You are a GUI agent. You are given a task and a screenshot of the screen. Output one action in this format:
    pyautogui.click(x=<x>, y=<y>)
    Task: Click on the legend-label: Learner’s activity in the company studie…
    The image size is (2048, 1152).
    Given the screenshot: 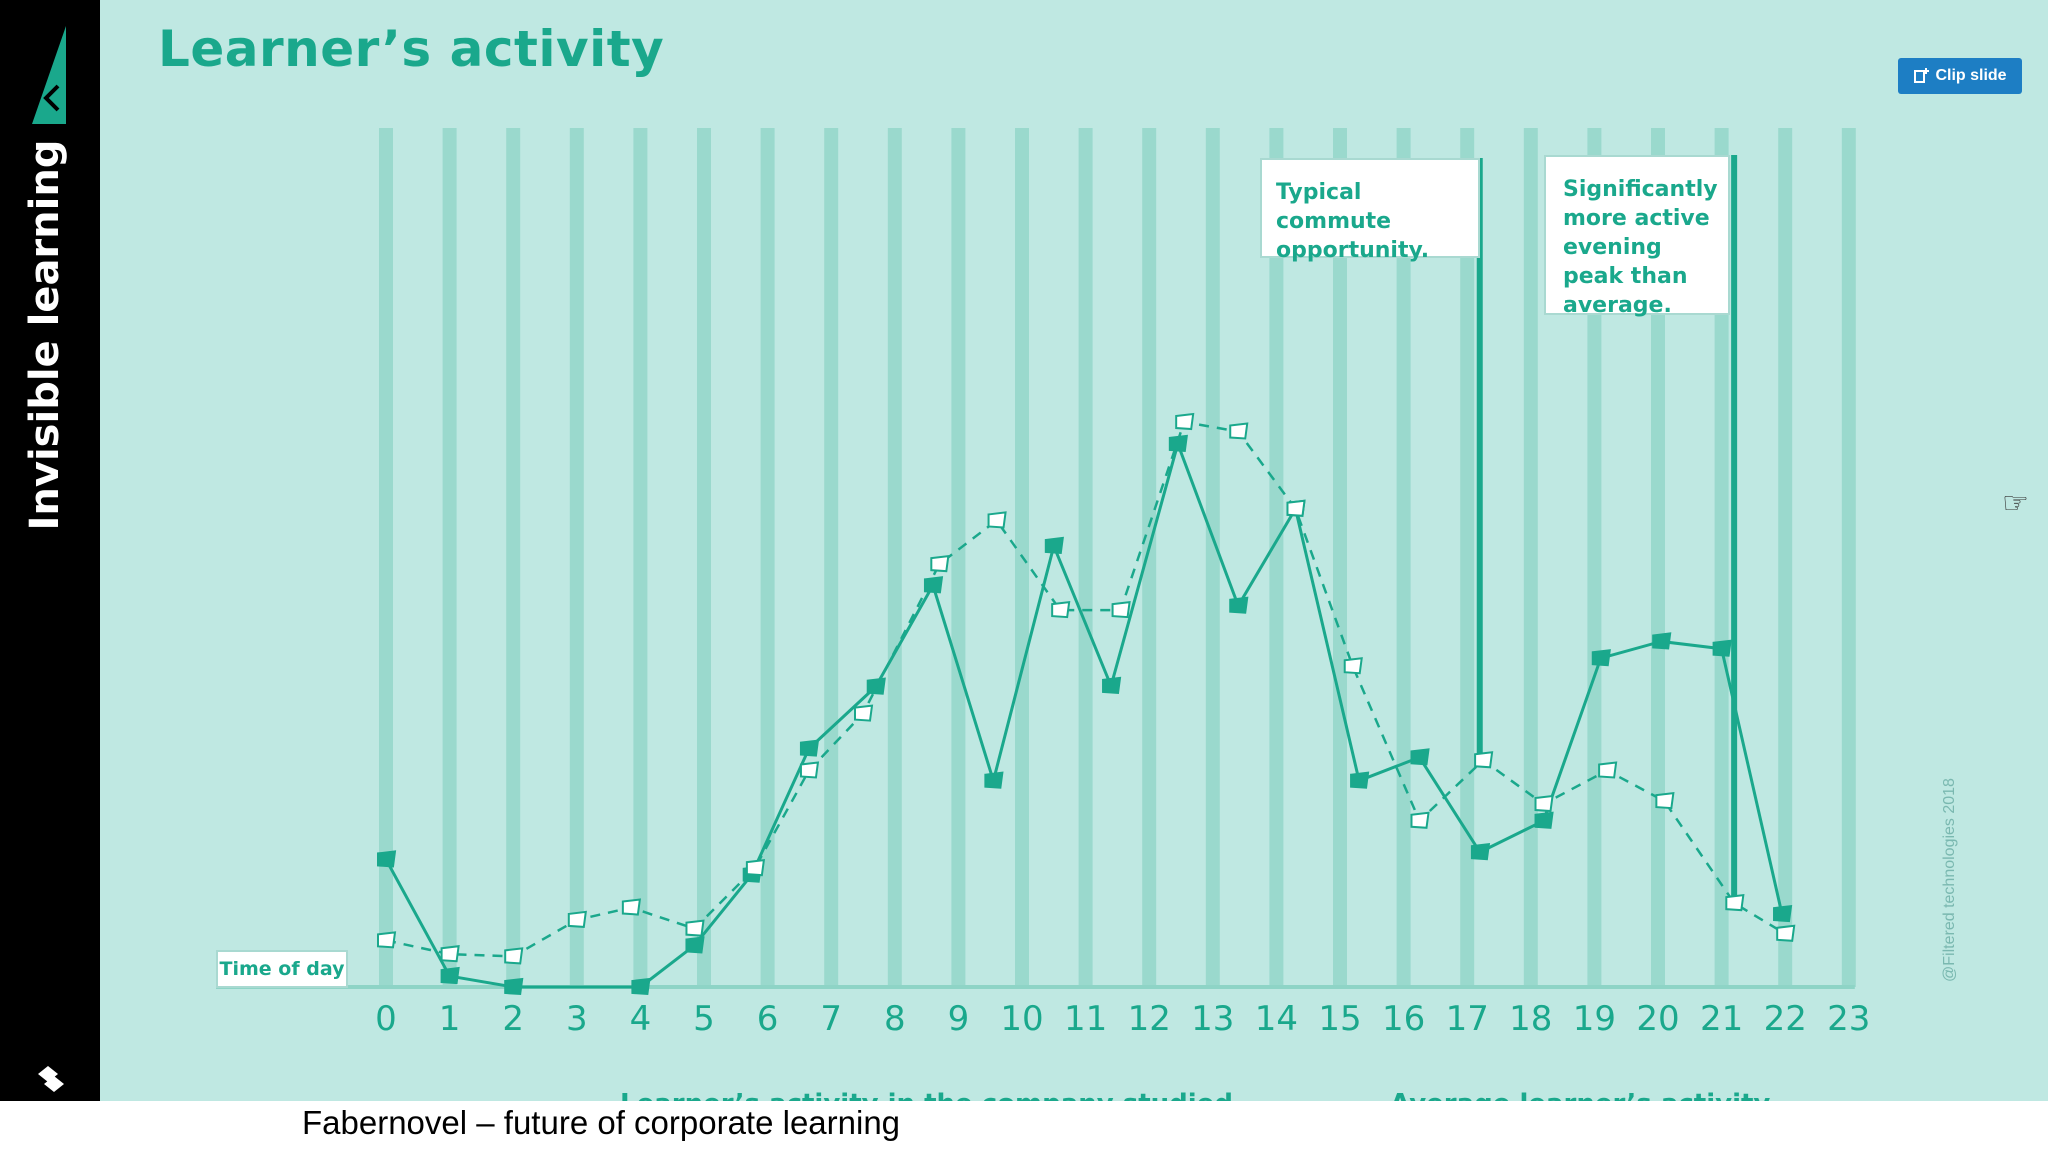 What is the action you would take?
    pyautogui.click(x=926, y=1095)
    